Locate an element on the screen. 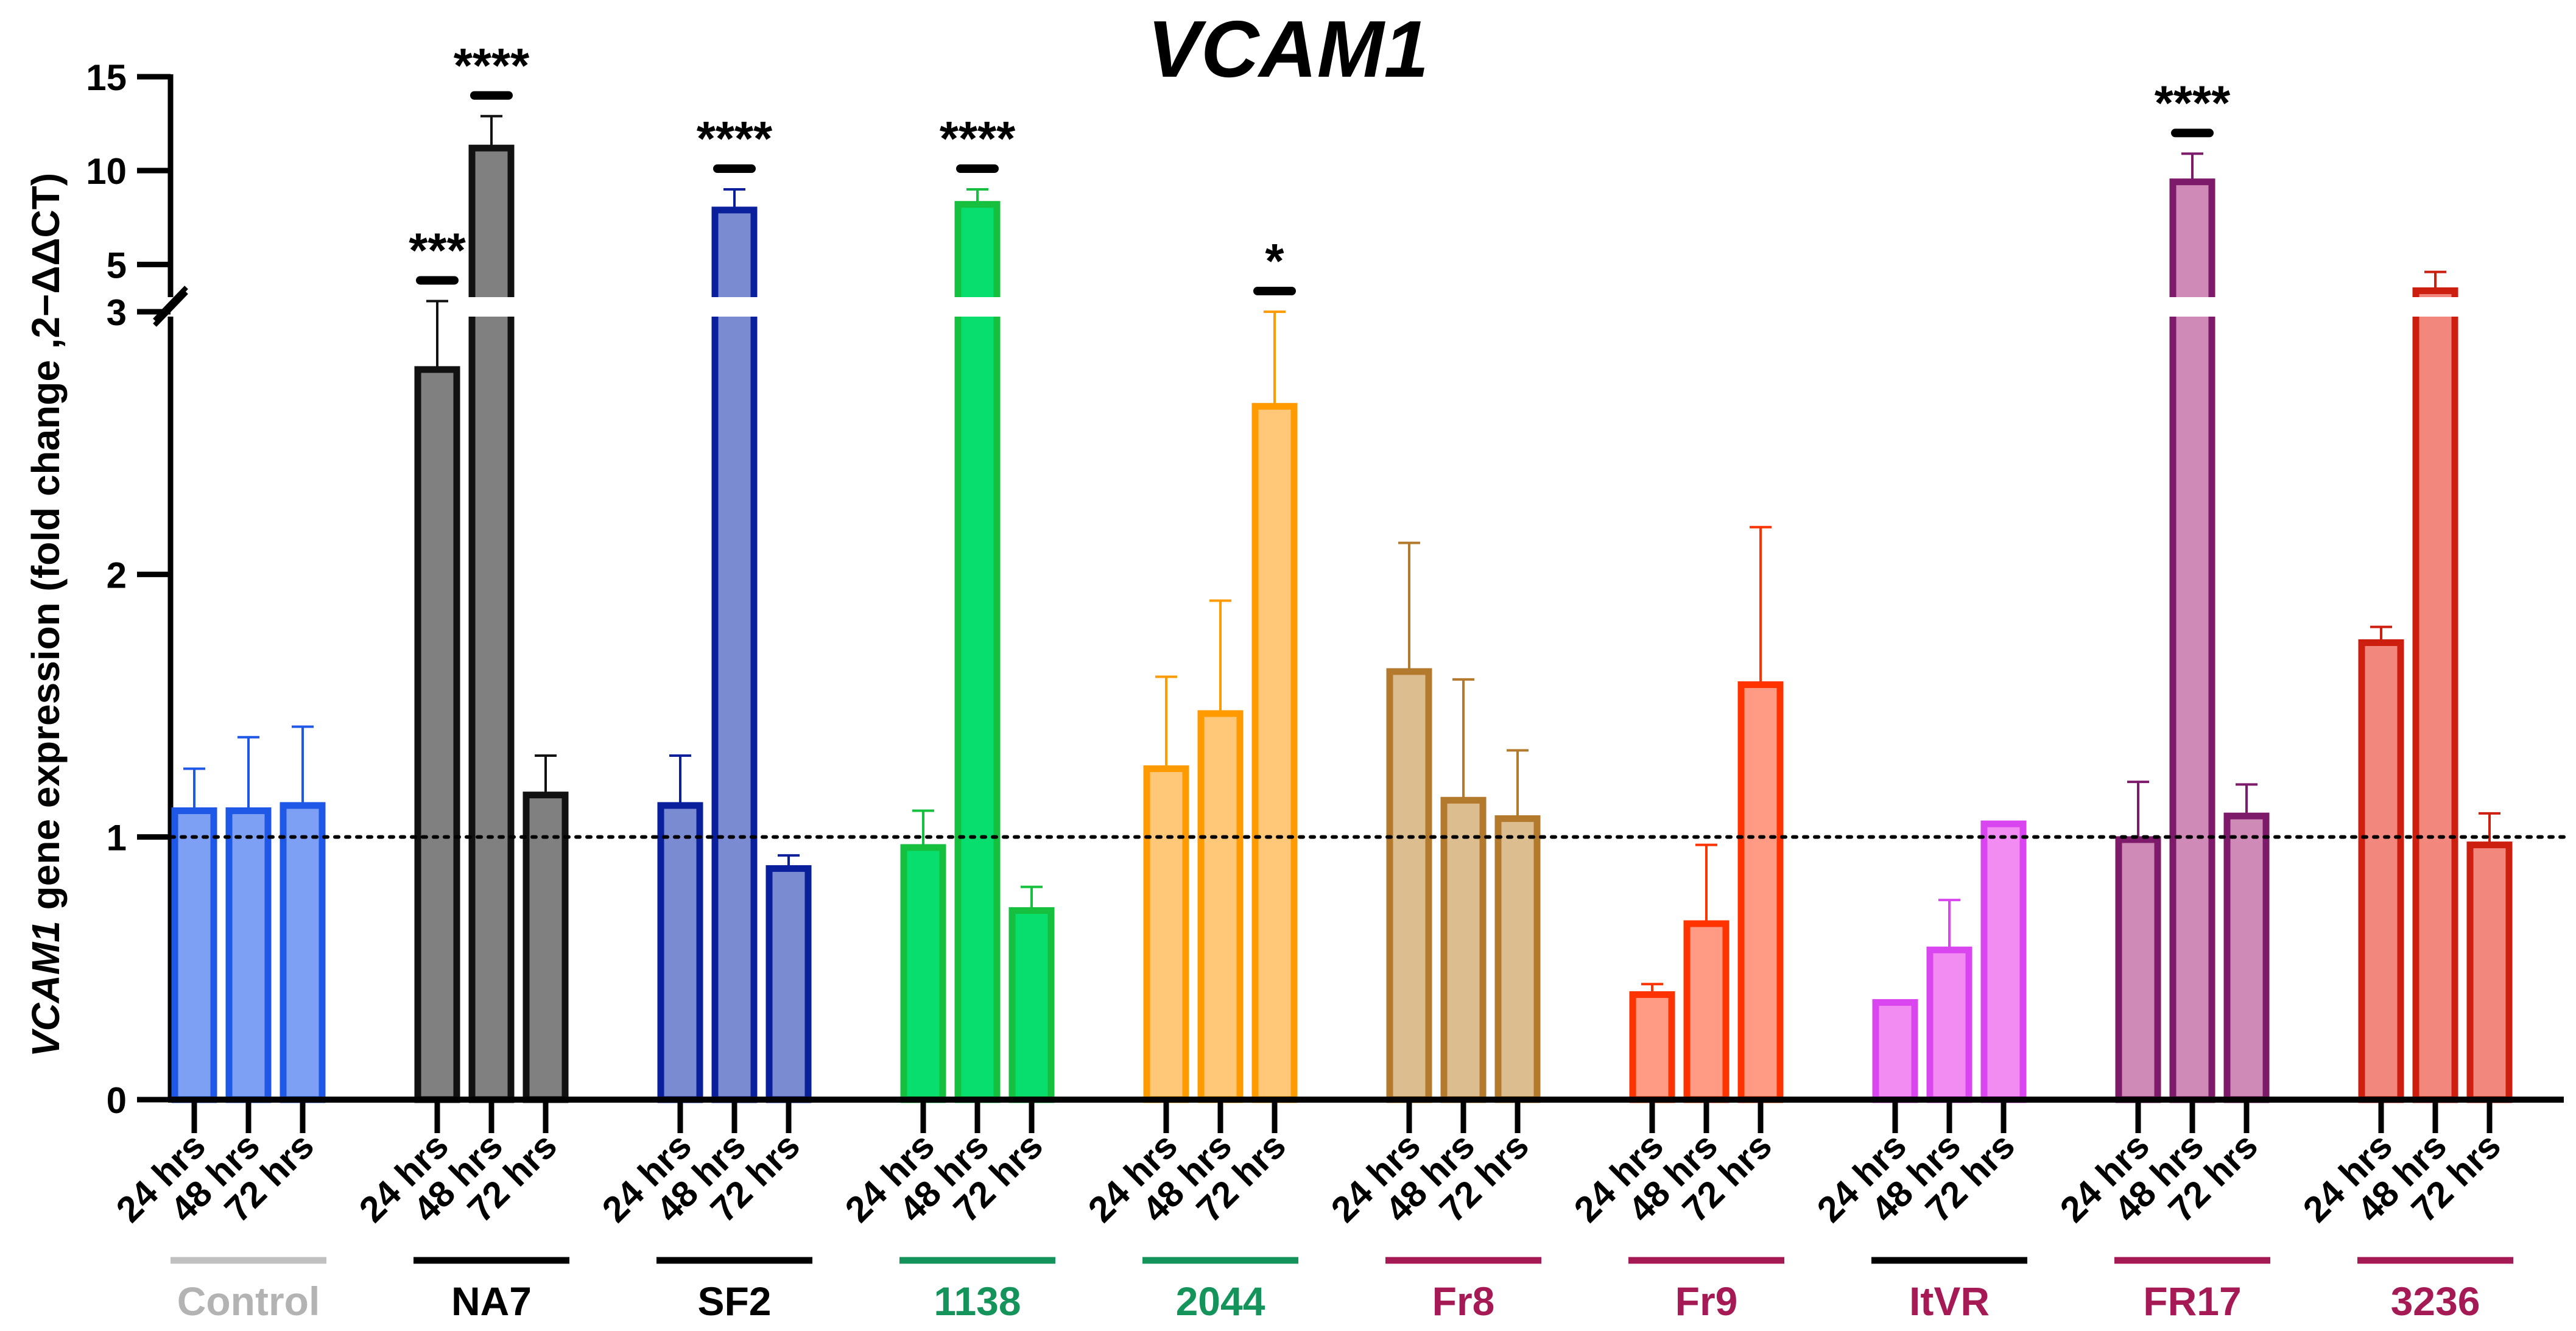  group-label: ItVR is located at coordinates (1949, 1302).